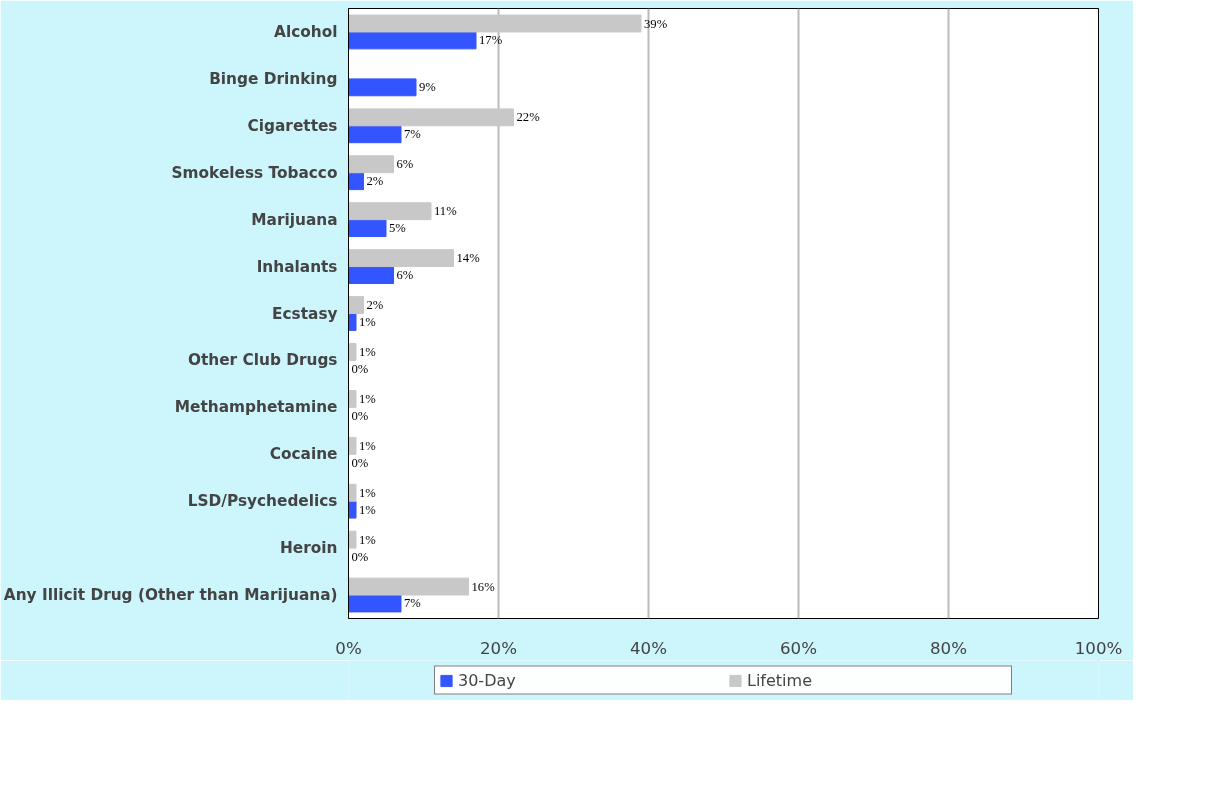 This screenshot has width=1222, height=791. What do you see at coordinates (348, 648) in the screenshot?
I see `x-tick-label: 0%` at bounding box center [348, 648].